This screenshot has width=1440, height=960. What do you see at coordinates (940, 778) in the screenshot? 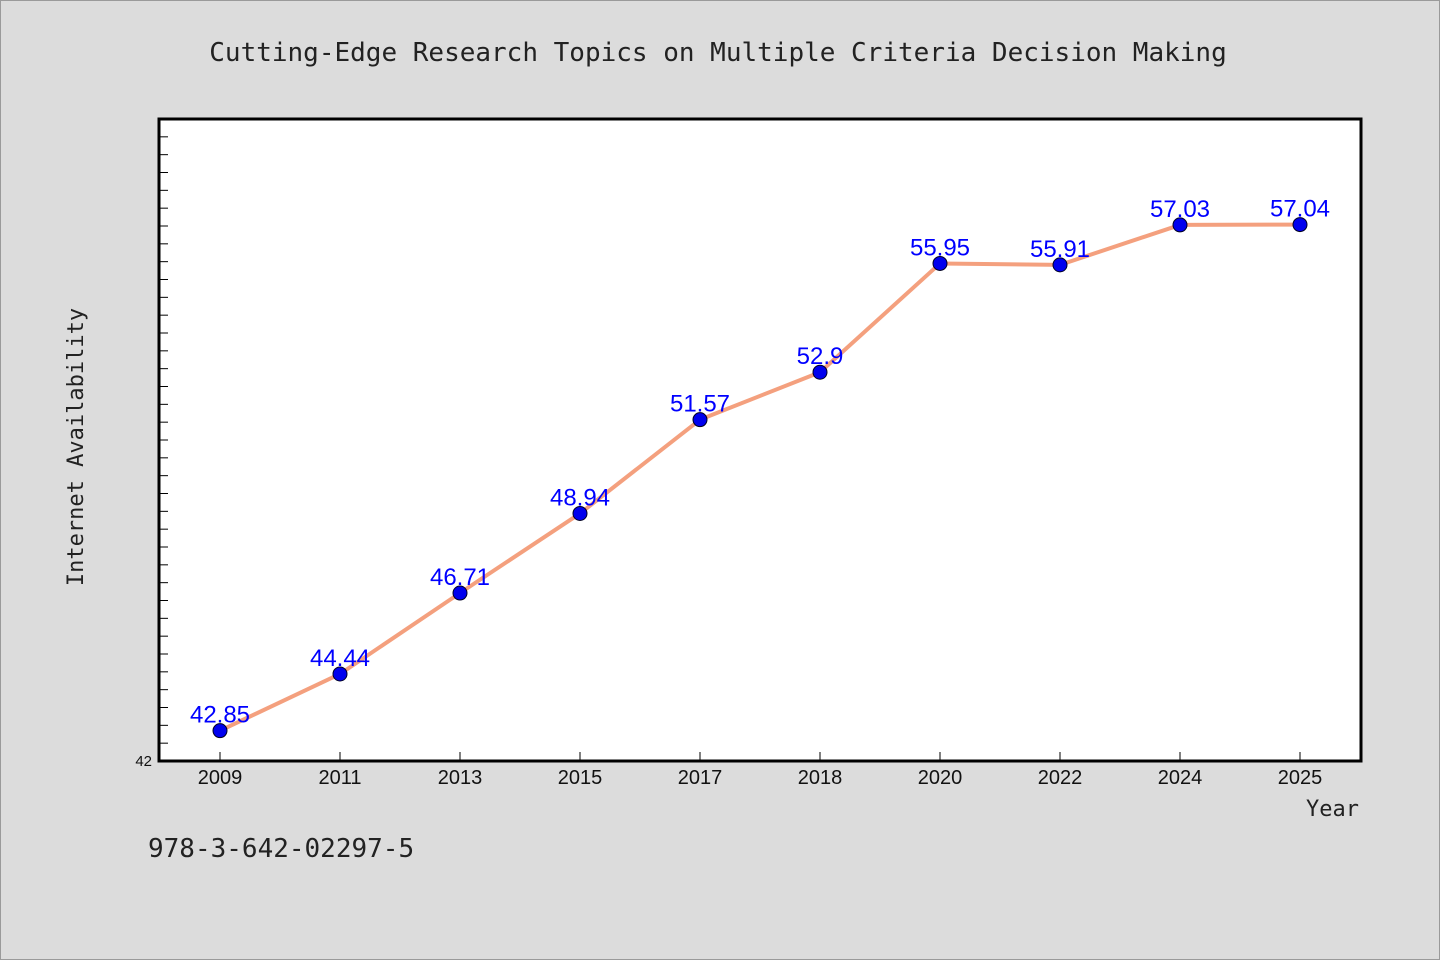
I see `x-tick-label: 2020` at bounding box center [940, 778].